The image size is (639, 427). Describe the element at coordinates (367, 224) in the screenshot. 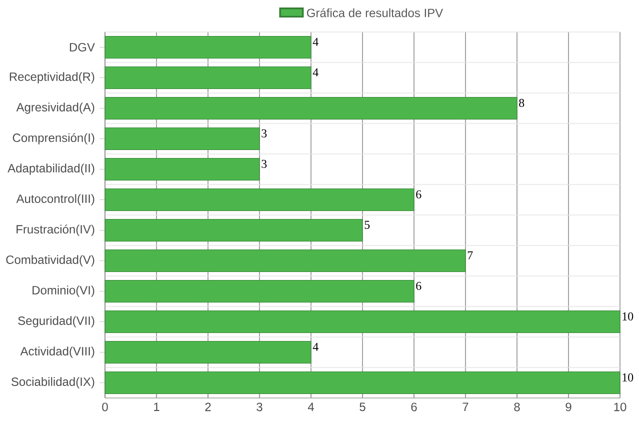

I see `data-label: 5` at that location.